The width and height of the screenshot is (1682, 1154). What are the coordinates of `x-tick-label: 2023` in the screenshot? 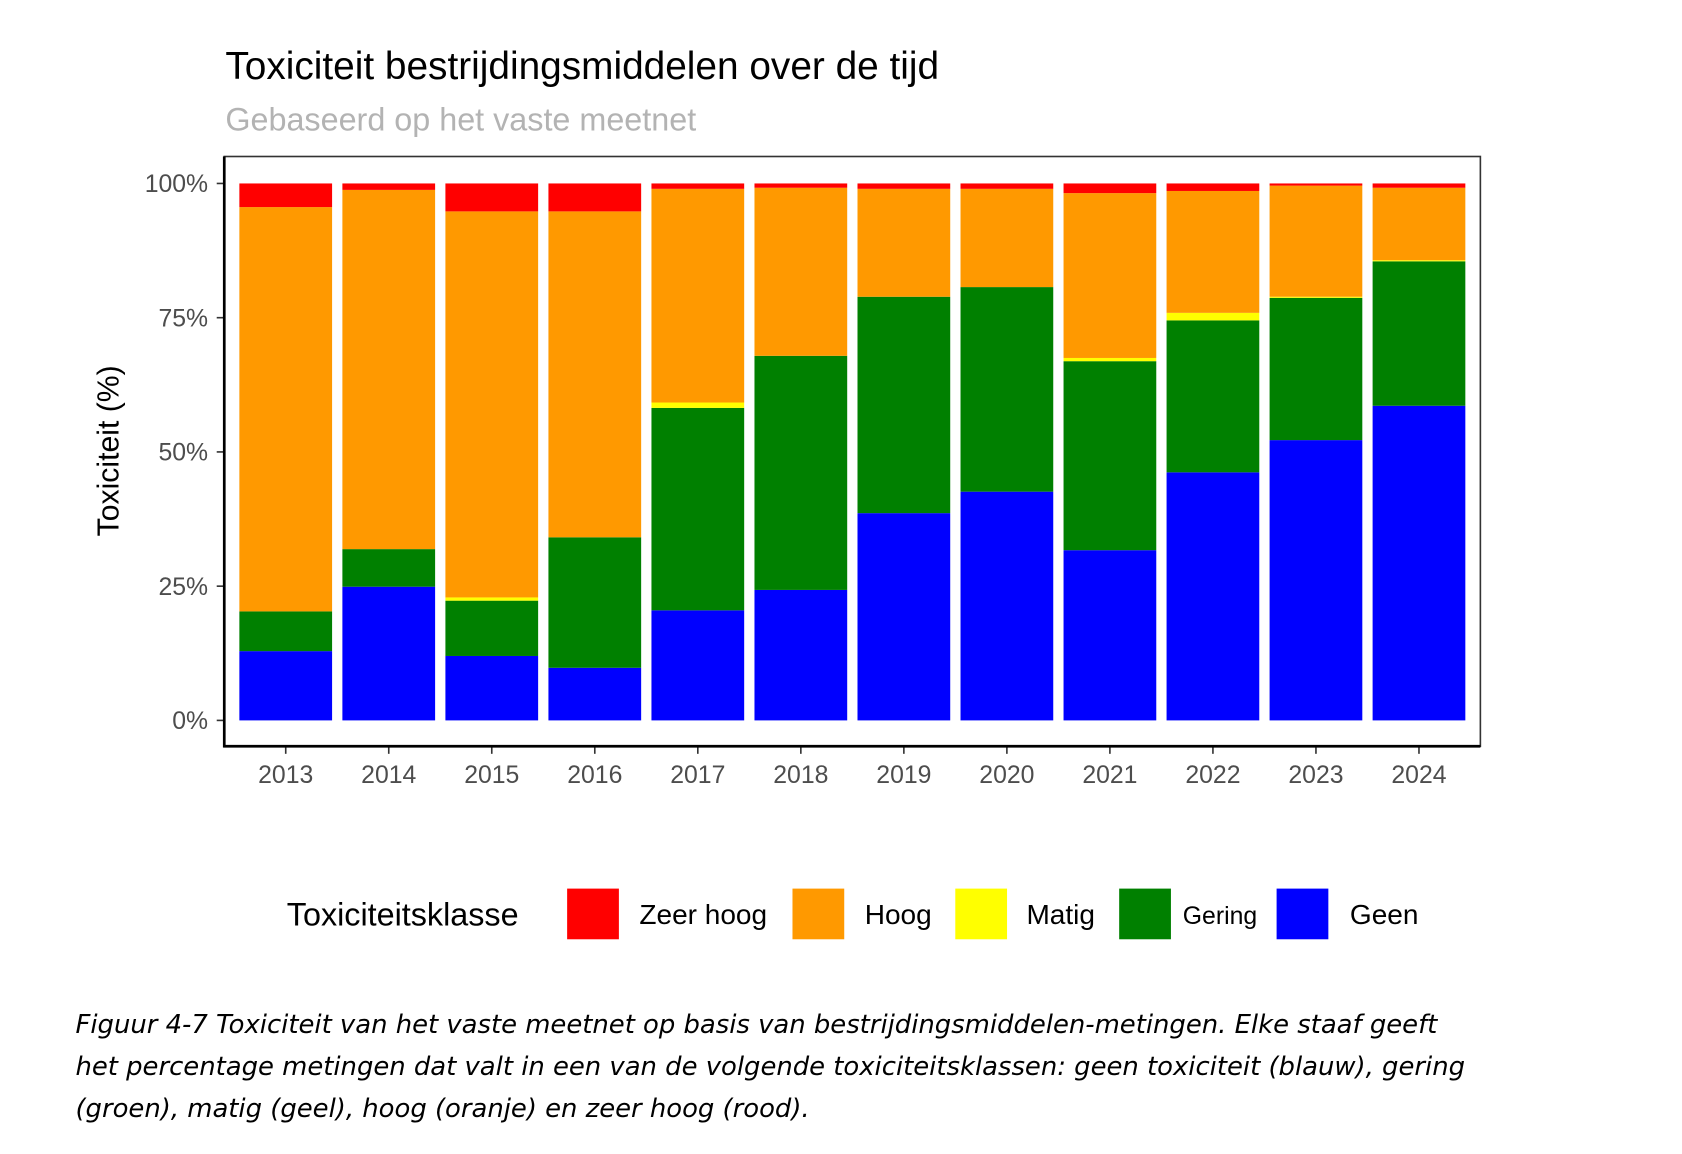 It's located at (1315, 775).